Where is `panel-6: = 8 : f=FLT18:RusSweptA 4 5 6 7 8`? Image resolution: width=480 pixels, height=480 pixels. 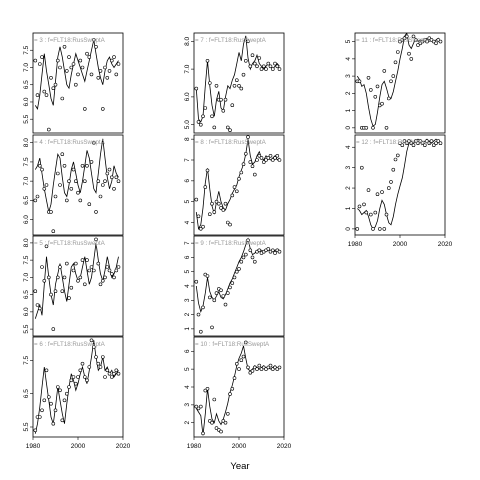 panel-6: = 8 : f=FLT18:RusSweptA 4 5 6 7 8 is located at coordinates (234, 185).